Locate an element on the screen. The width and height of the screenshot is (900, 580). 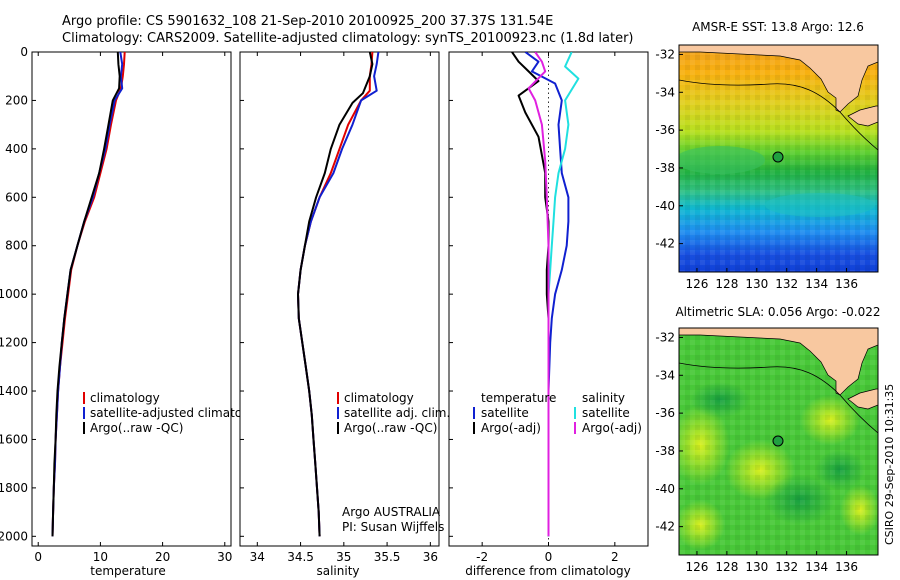
x-tick-label: 2 is located at coordinates (615, 557).